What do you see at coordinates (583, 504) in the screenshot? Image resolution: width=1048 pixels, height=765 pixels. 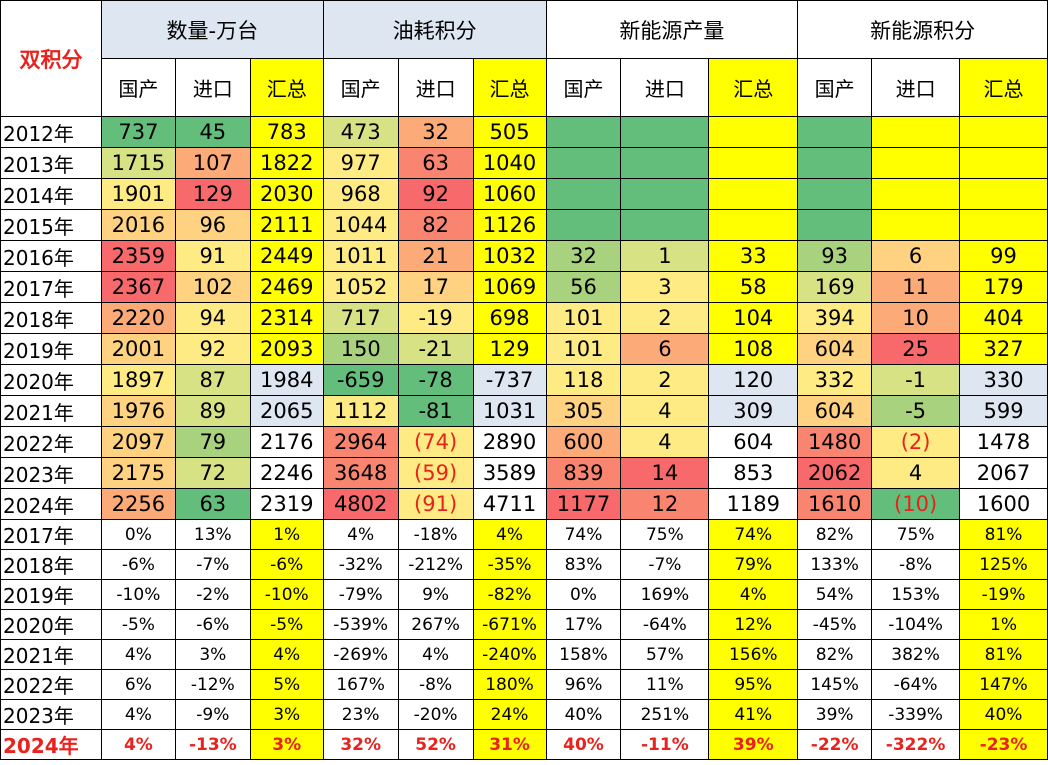 I see `value-cell: 1177` at bounding box center [583, 504].